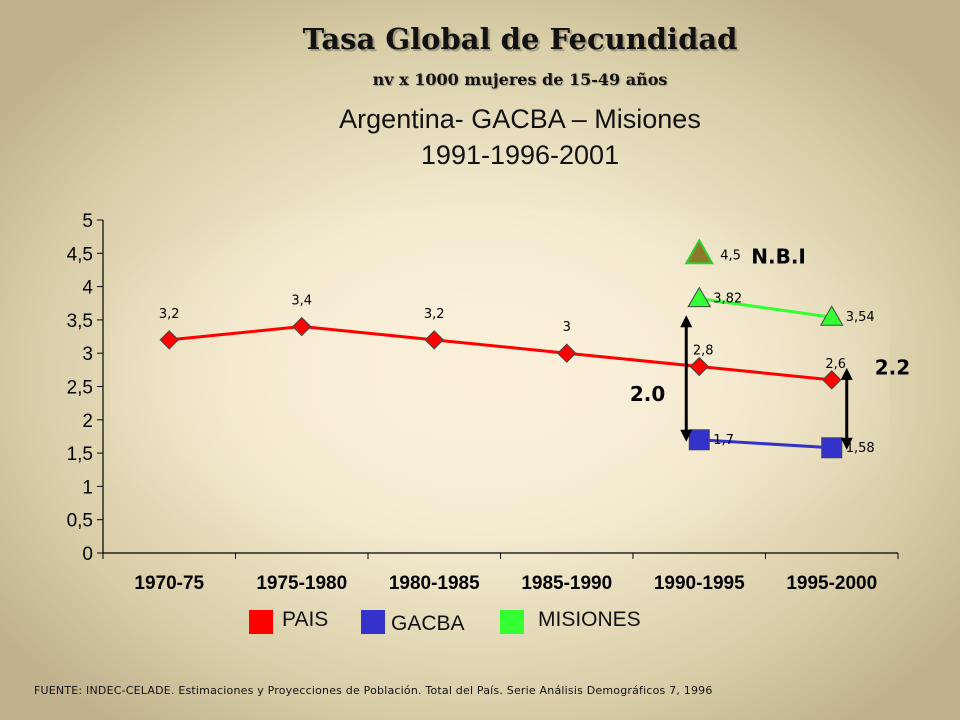 The width and height of the screenshot is (960, 720). What do you see at coordinates (87, 221) in the screenshot?
I see `y-tick-label: 5` at bounding box center [87, 221].